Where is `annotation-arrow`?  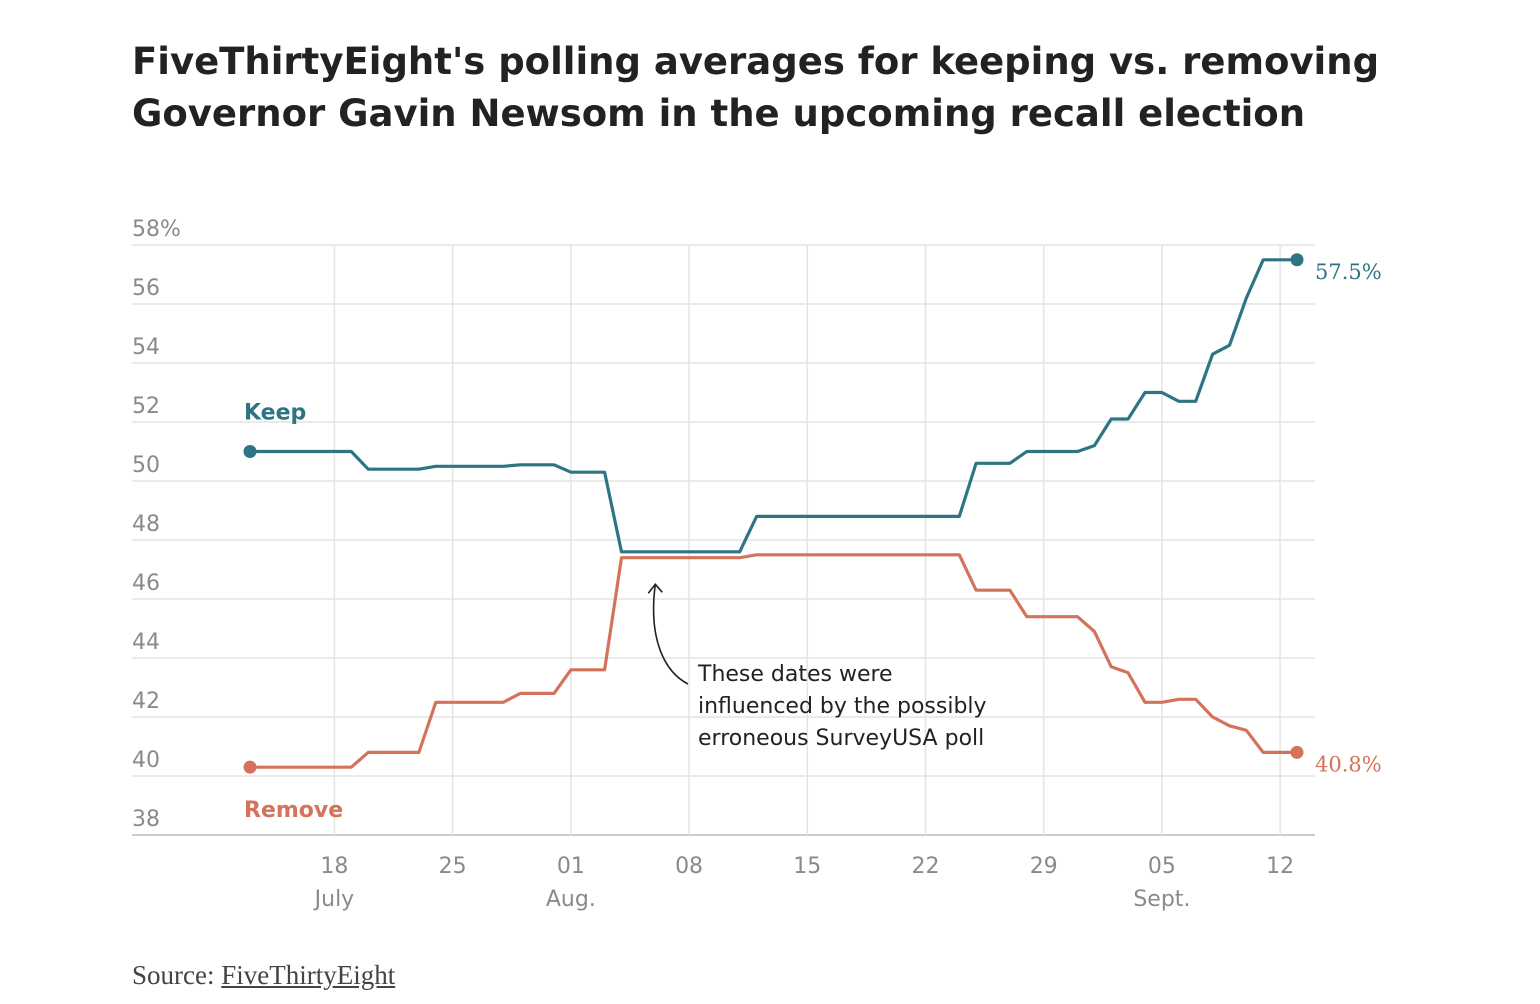
annotation-arrow is located at coordinates (670, 634).